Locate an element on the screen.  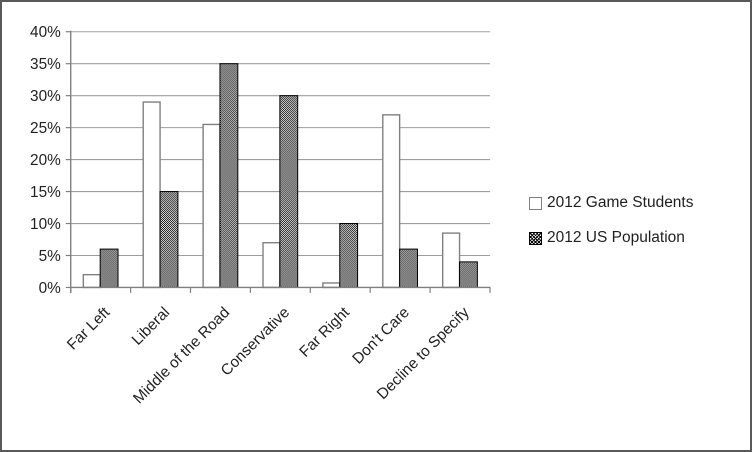
y-axis-label: 0% is located at coordinates (50, 288).